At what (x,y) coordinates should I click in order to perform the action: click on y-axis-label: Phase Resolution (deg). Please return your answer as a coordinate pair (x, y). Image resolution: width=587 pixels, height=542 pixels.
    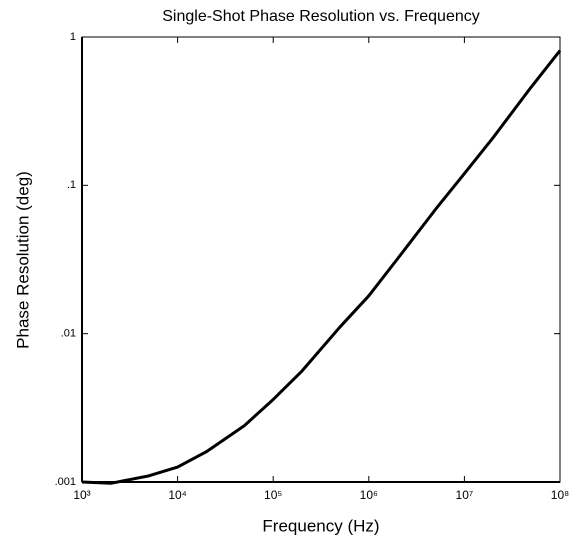
    Looking at the image, I should click on (22, 260).